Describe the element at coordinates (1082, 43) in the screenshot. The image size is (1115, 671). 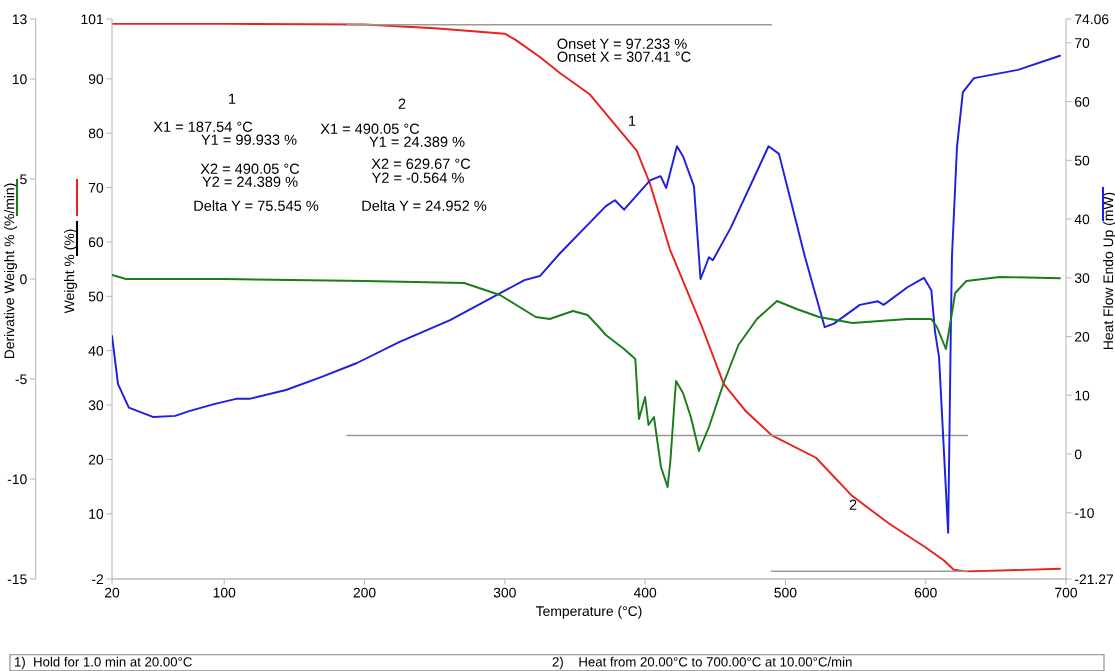
I see `y2-tick-label: 70` at that location.